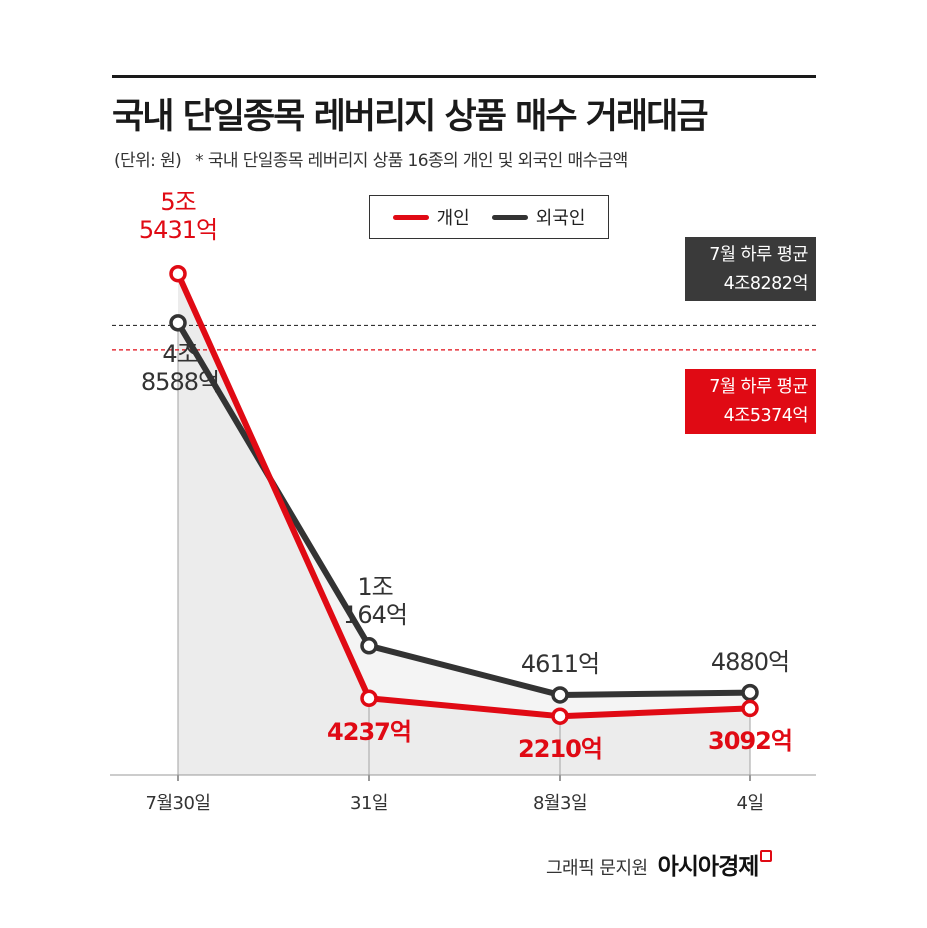  I want to click on data-label-line: 4880억, so click(750, 662).